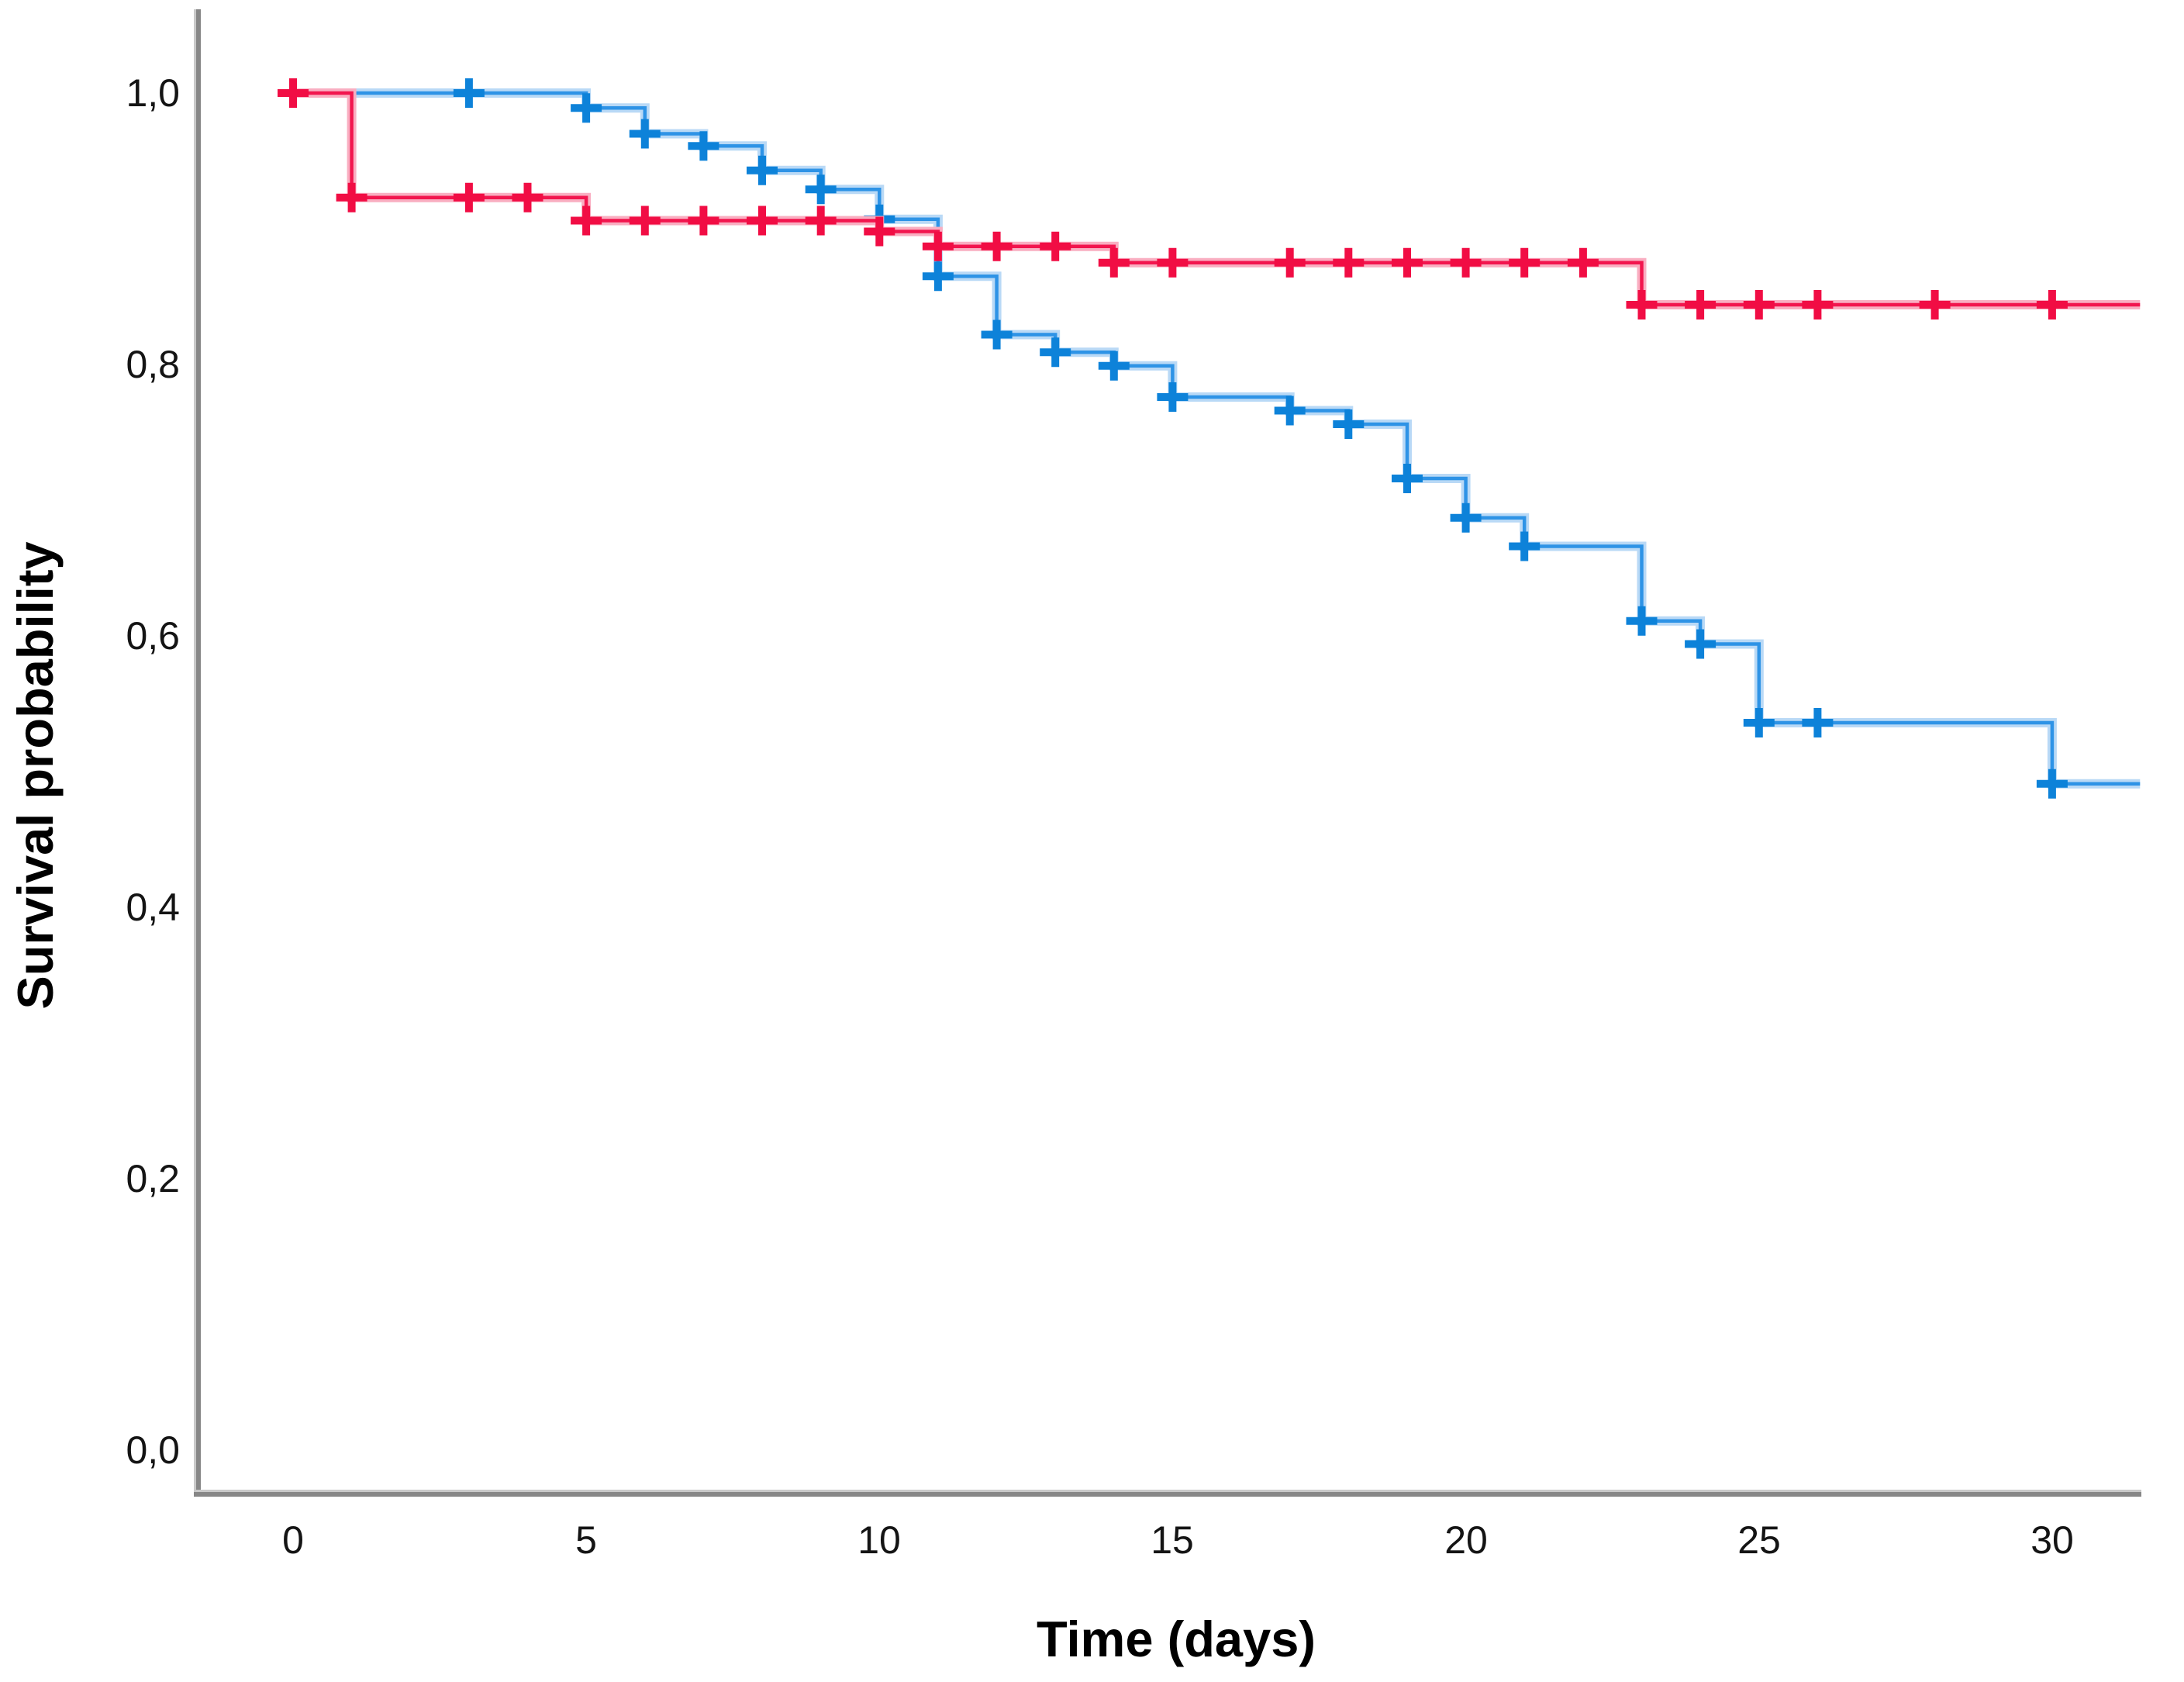 This screenshot has width=2184, height=1682. Describe the element at coordinates (879, 1540) in the screenshot. I see `x-tick-label: 10` at that location.